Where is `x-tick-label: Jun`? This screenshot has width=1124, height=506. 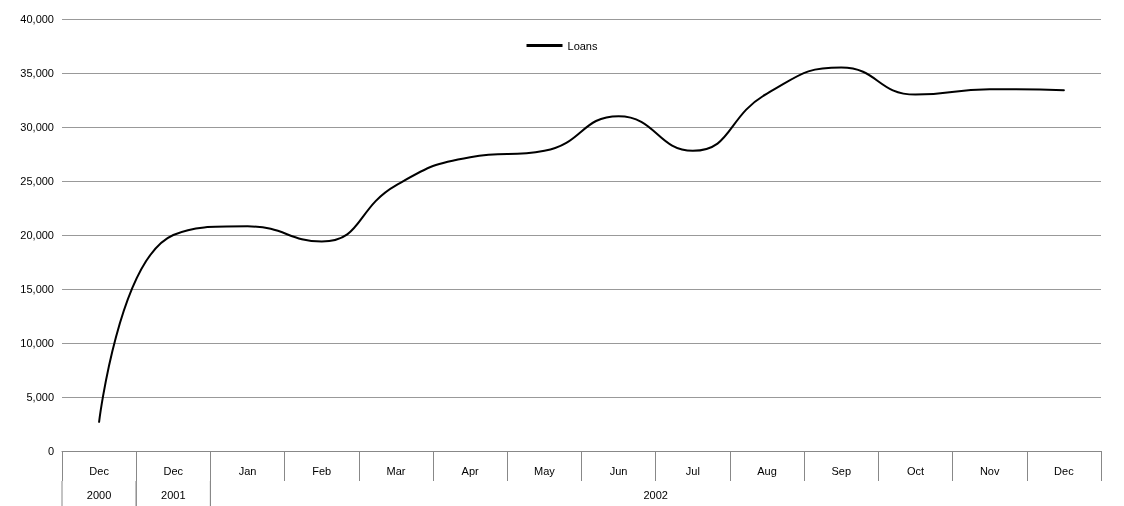
x-tick-label: Jun is located at coordinates (618, 470).